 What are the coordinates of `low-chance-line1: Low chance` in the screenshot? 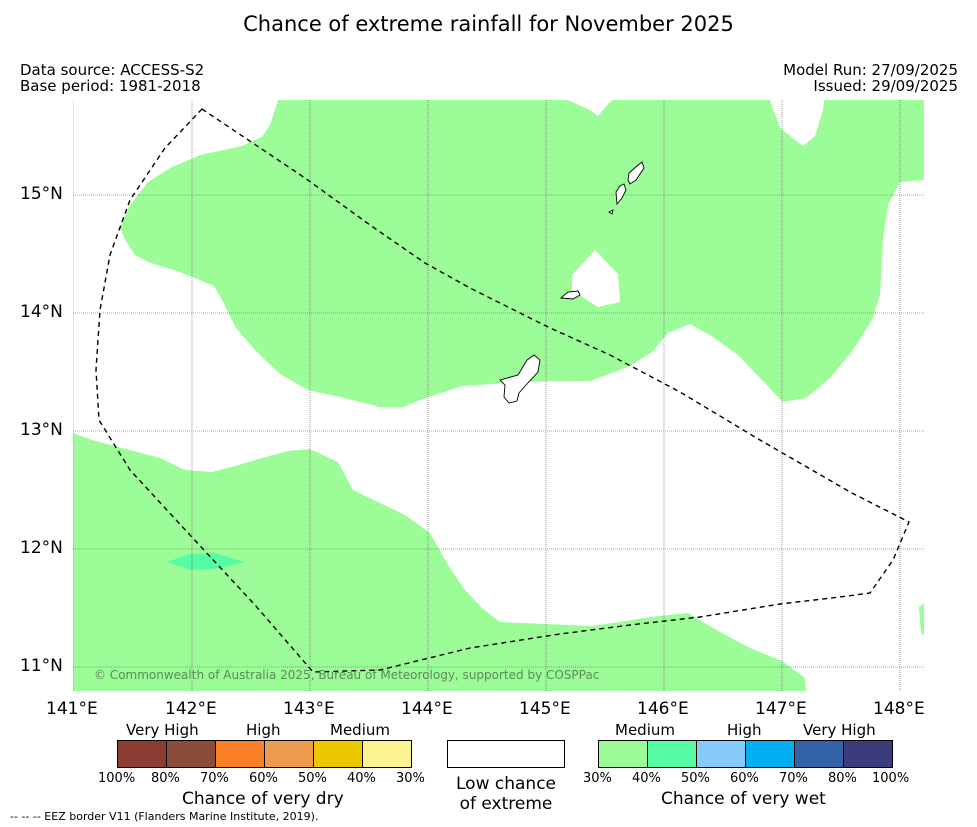 It's located at (506, 784).